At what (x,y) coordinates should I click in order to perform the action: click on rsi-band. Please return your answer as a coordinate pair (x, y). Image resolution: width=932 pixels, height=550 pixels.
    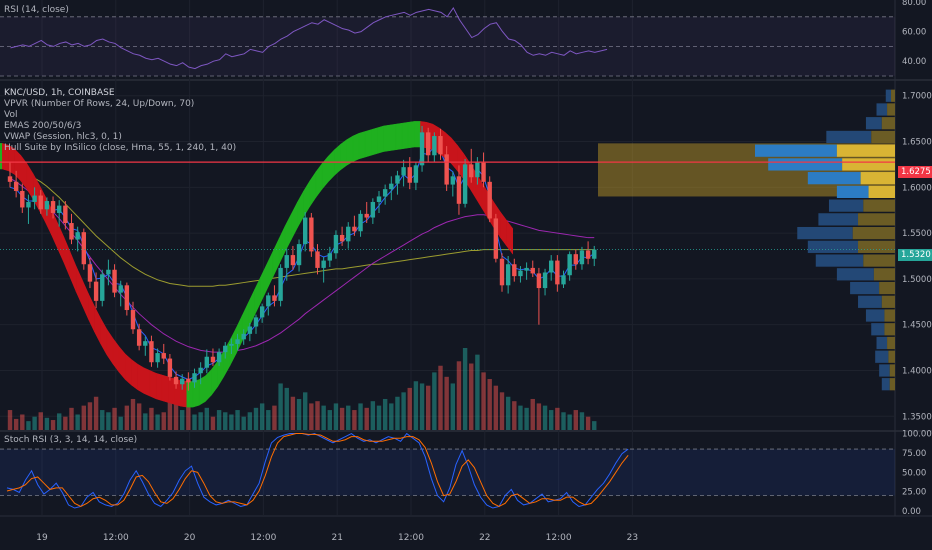
    Looking at the image, I should click on (447, 46).